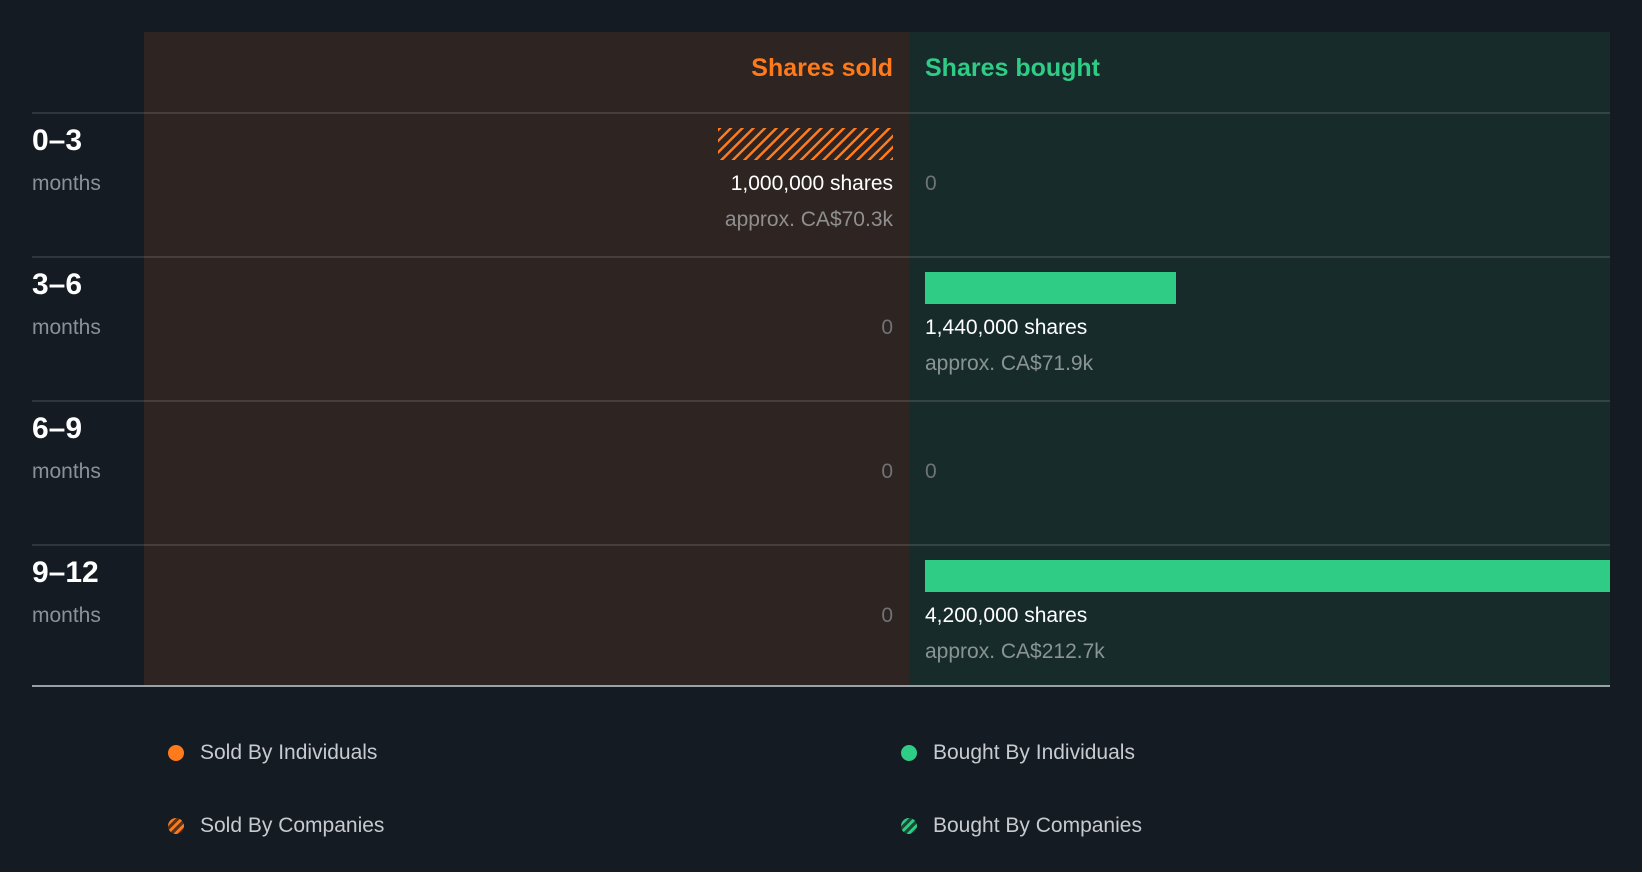  I want to click on bottom-rule, so click(821, 686).